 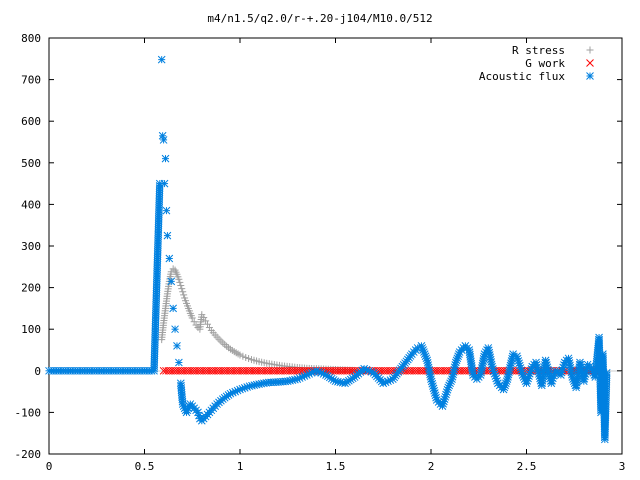 What do you see at coordinates (522, 76) in the screenshot?
I see `legend-label-acoustic-flux: Acoustic flux` at bounding box center [522, 76].